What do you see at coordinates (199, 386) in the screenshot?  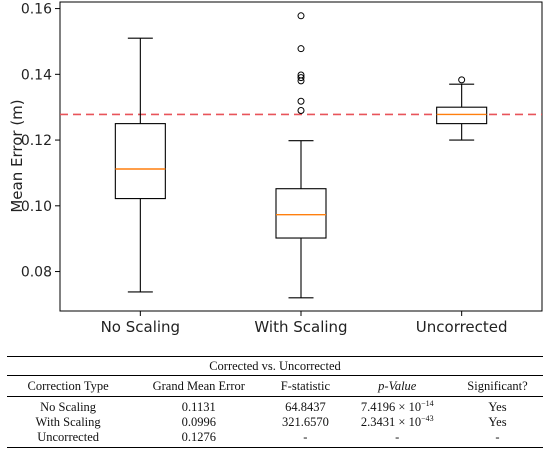 I see `header-grand-mean-error: Grand Mean Error` at bounding box center [199, 386].